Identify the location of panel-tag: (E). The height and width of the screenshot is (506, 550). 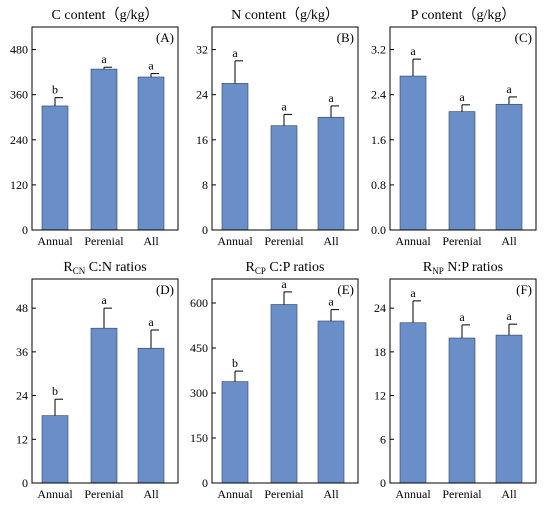
(345, 289).